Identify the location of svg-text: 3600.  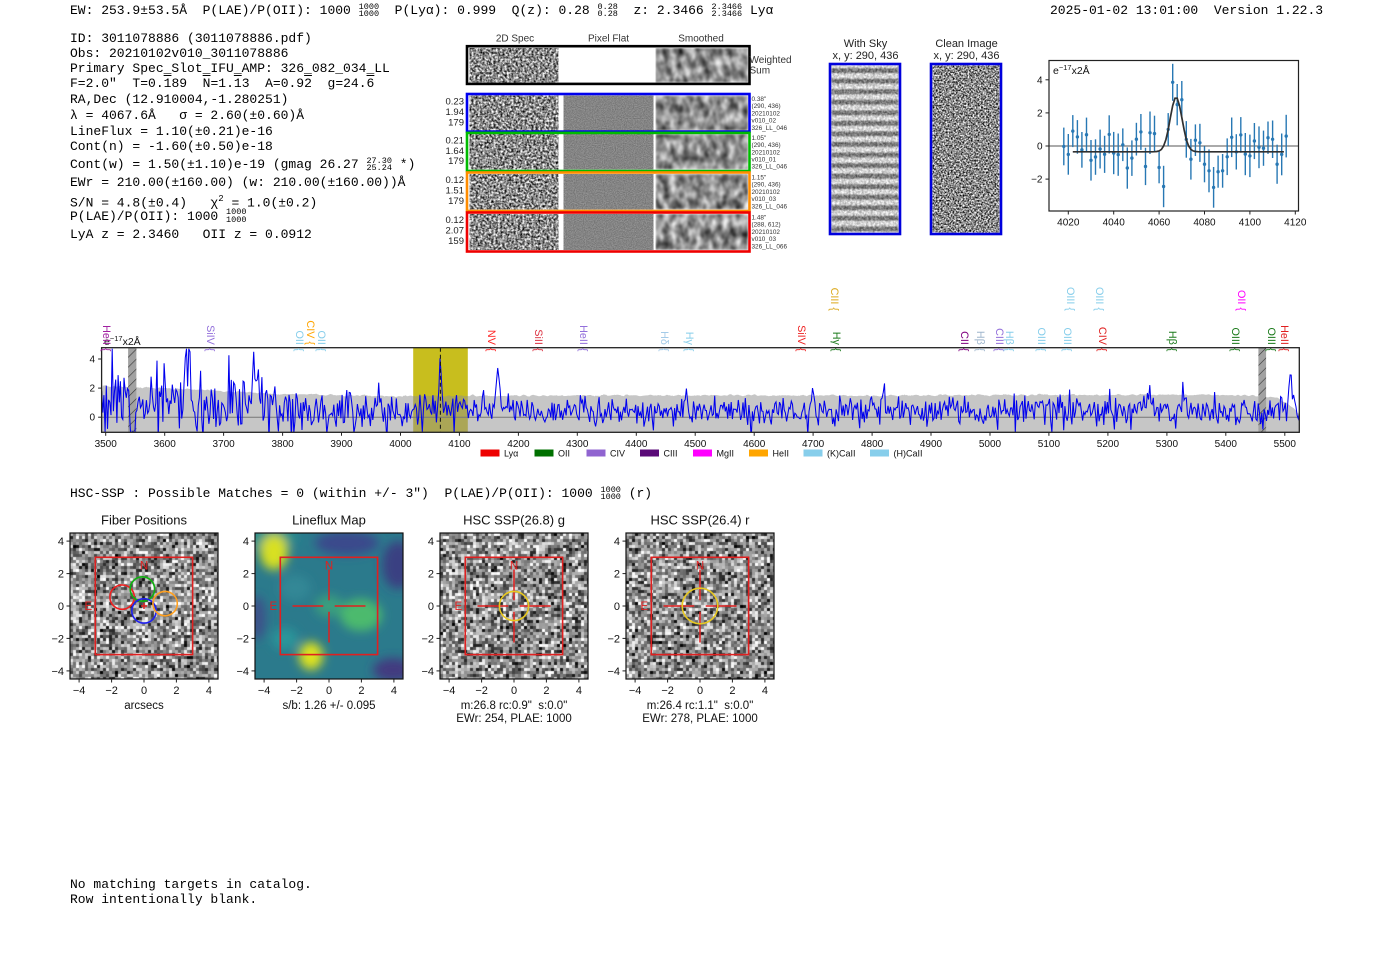
(165, 444).